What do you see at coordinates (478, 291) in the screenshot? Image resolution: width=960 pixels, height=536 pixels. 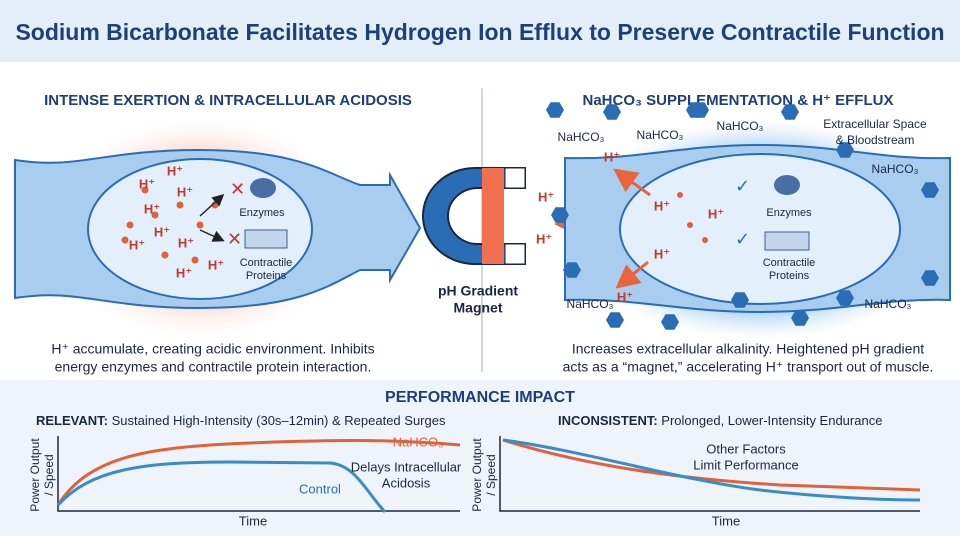 I see `magnet-label: pH Gradient` at bounding box center [478, 291].